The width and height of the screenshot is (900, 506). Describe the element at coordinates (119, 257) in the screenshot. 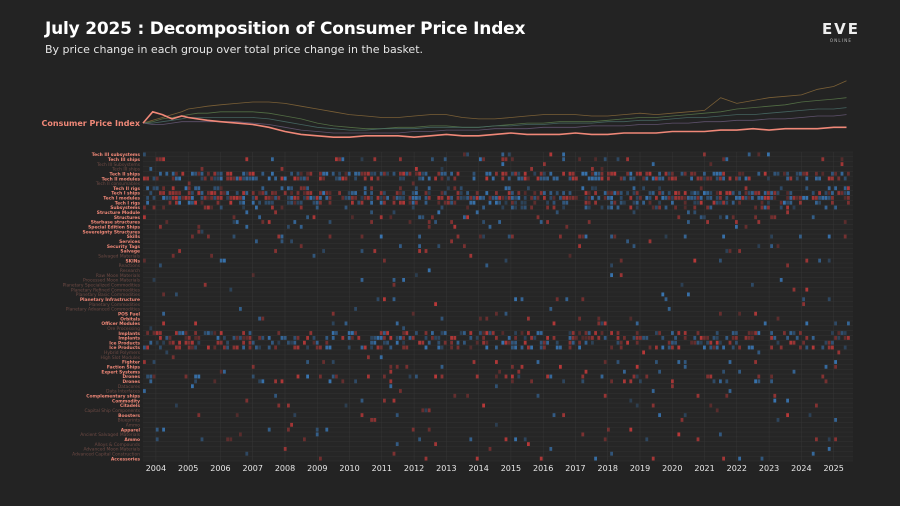

I see `row-label: Salvaged Materials` at that location.